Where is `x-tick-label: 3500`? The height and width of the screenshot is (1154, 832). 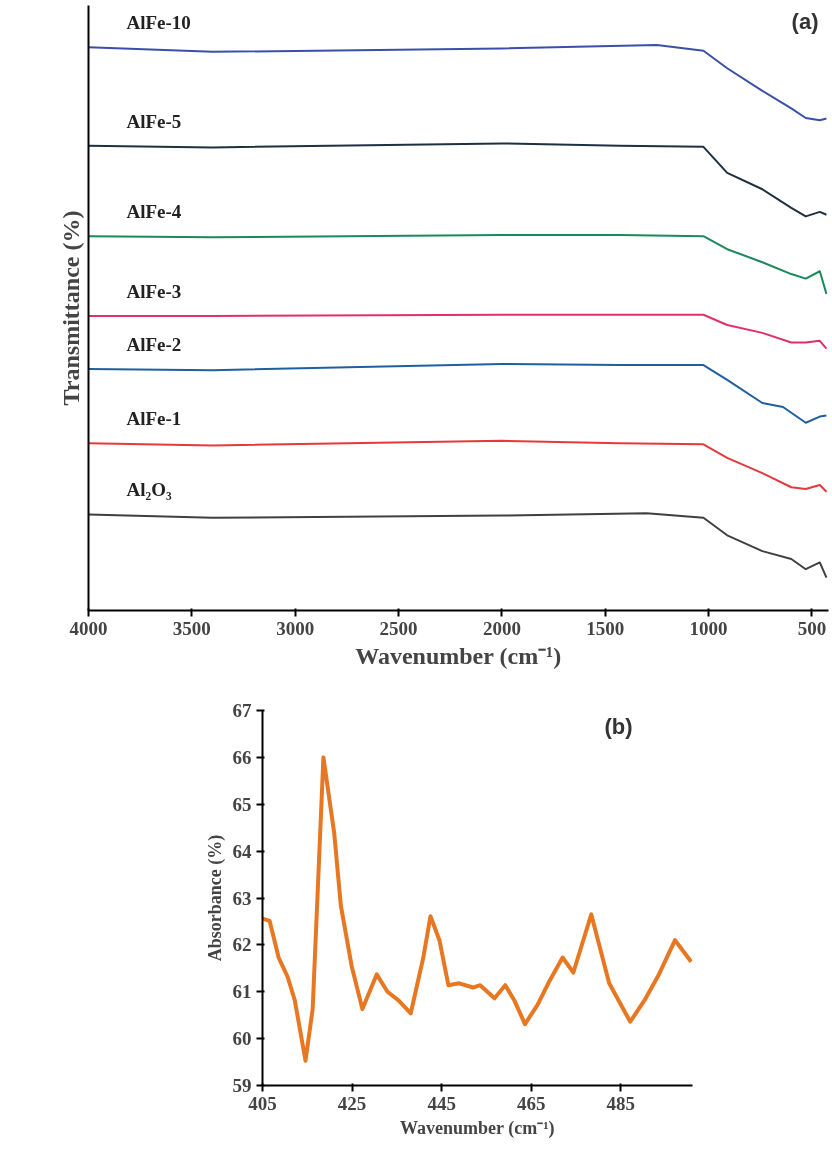 x-tick-label: 3500 is located at coordinates (191, 628).